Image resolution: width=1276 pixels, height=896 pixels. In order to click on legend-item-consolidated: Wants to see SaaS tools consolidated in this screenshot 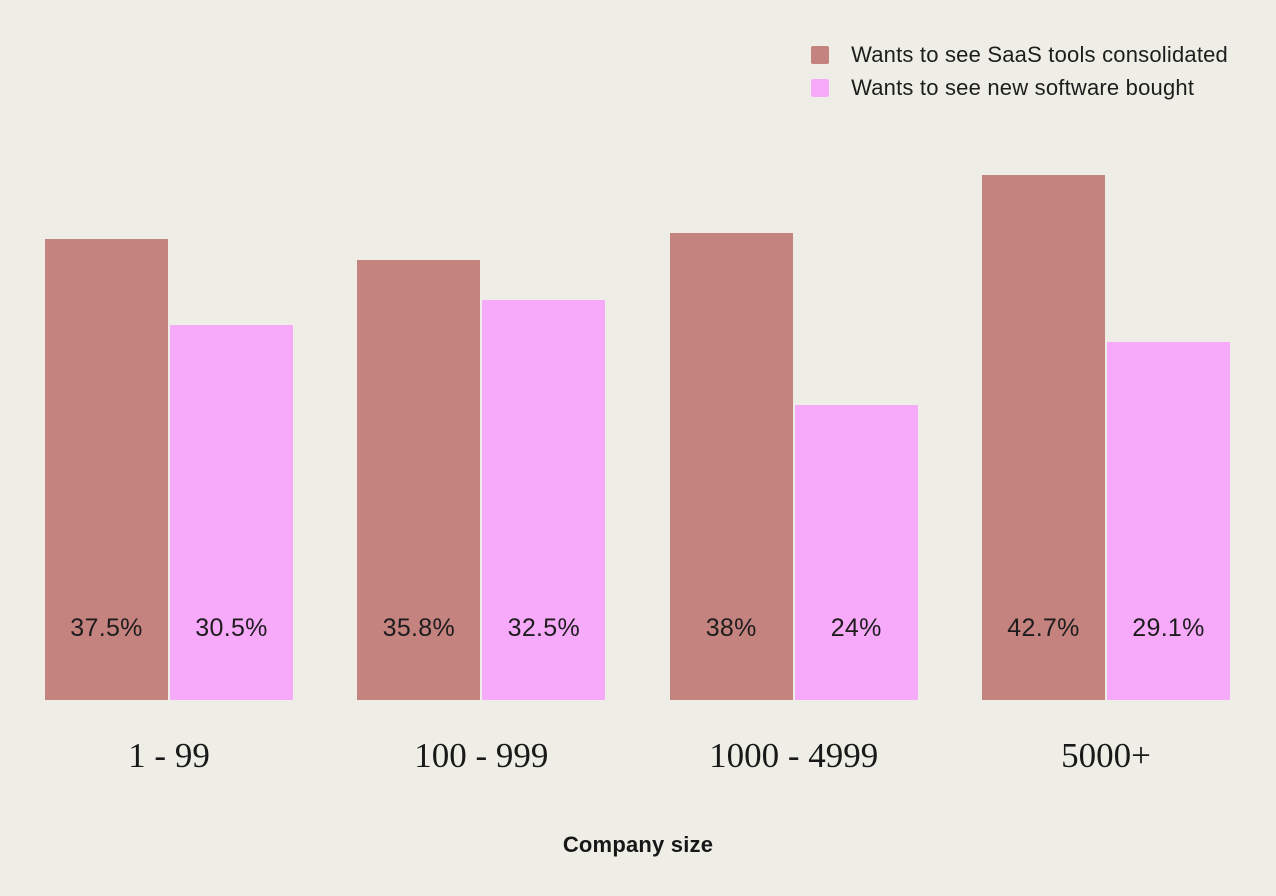, I will do `click(1019, 55)`.